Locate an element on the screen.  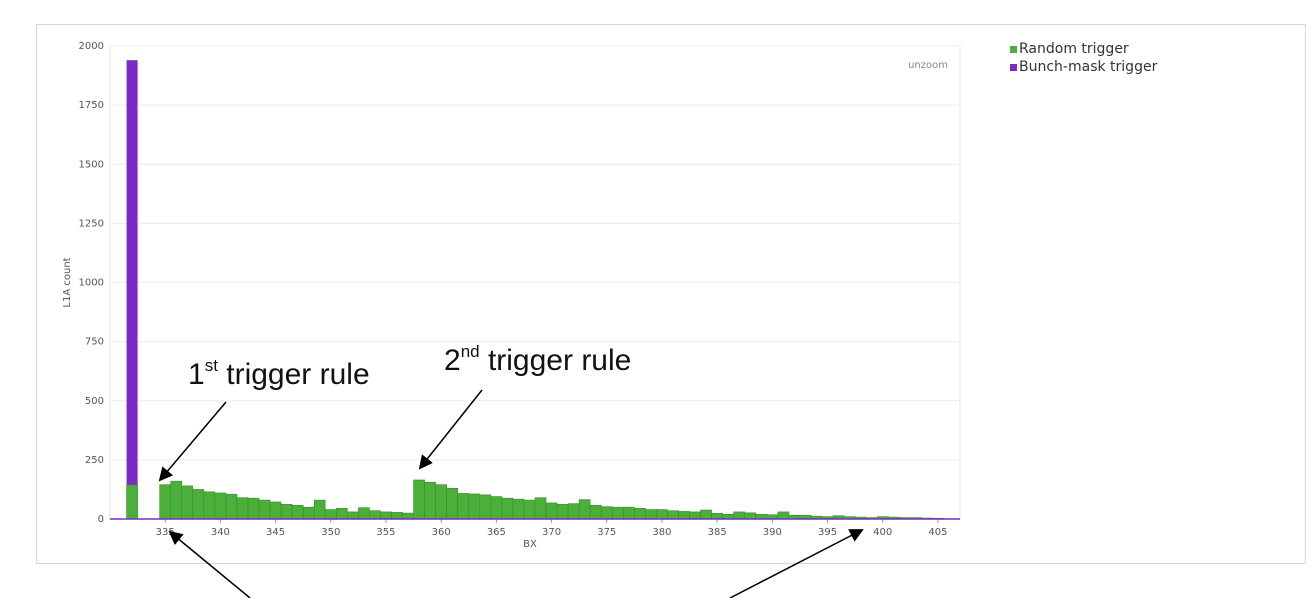
x-tick-label: 340 is located at coordinates (220, 532).